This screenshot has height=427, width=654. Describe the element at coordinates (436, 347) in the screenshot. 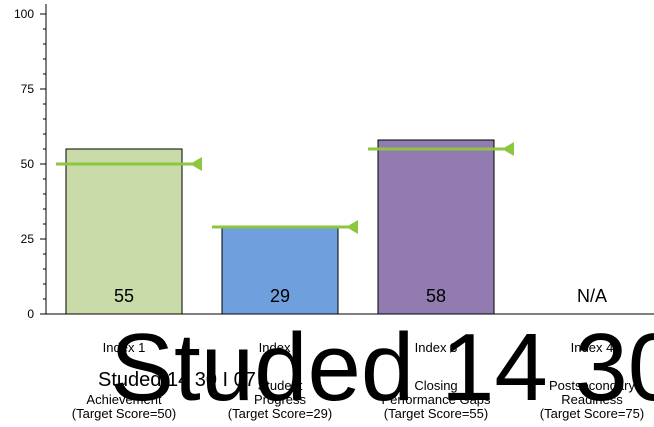

I see `category-label-3: Index 3` at that location.